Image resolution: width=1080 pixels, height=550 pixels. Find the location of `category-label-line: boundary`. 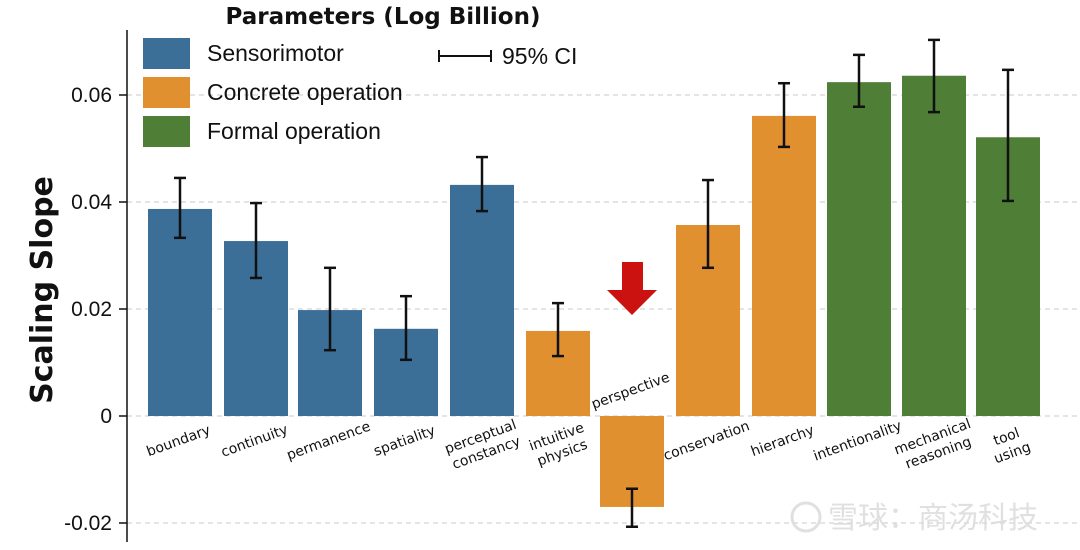

category-label-line: boundary is located at coordinates (179, 441).